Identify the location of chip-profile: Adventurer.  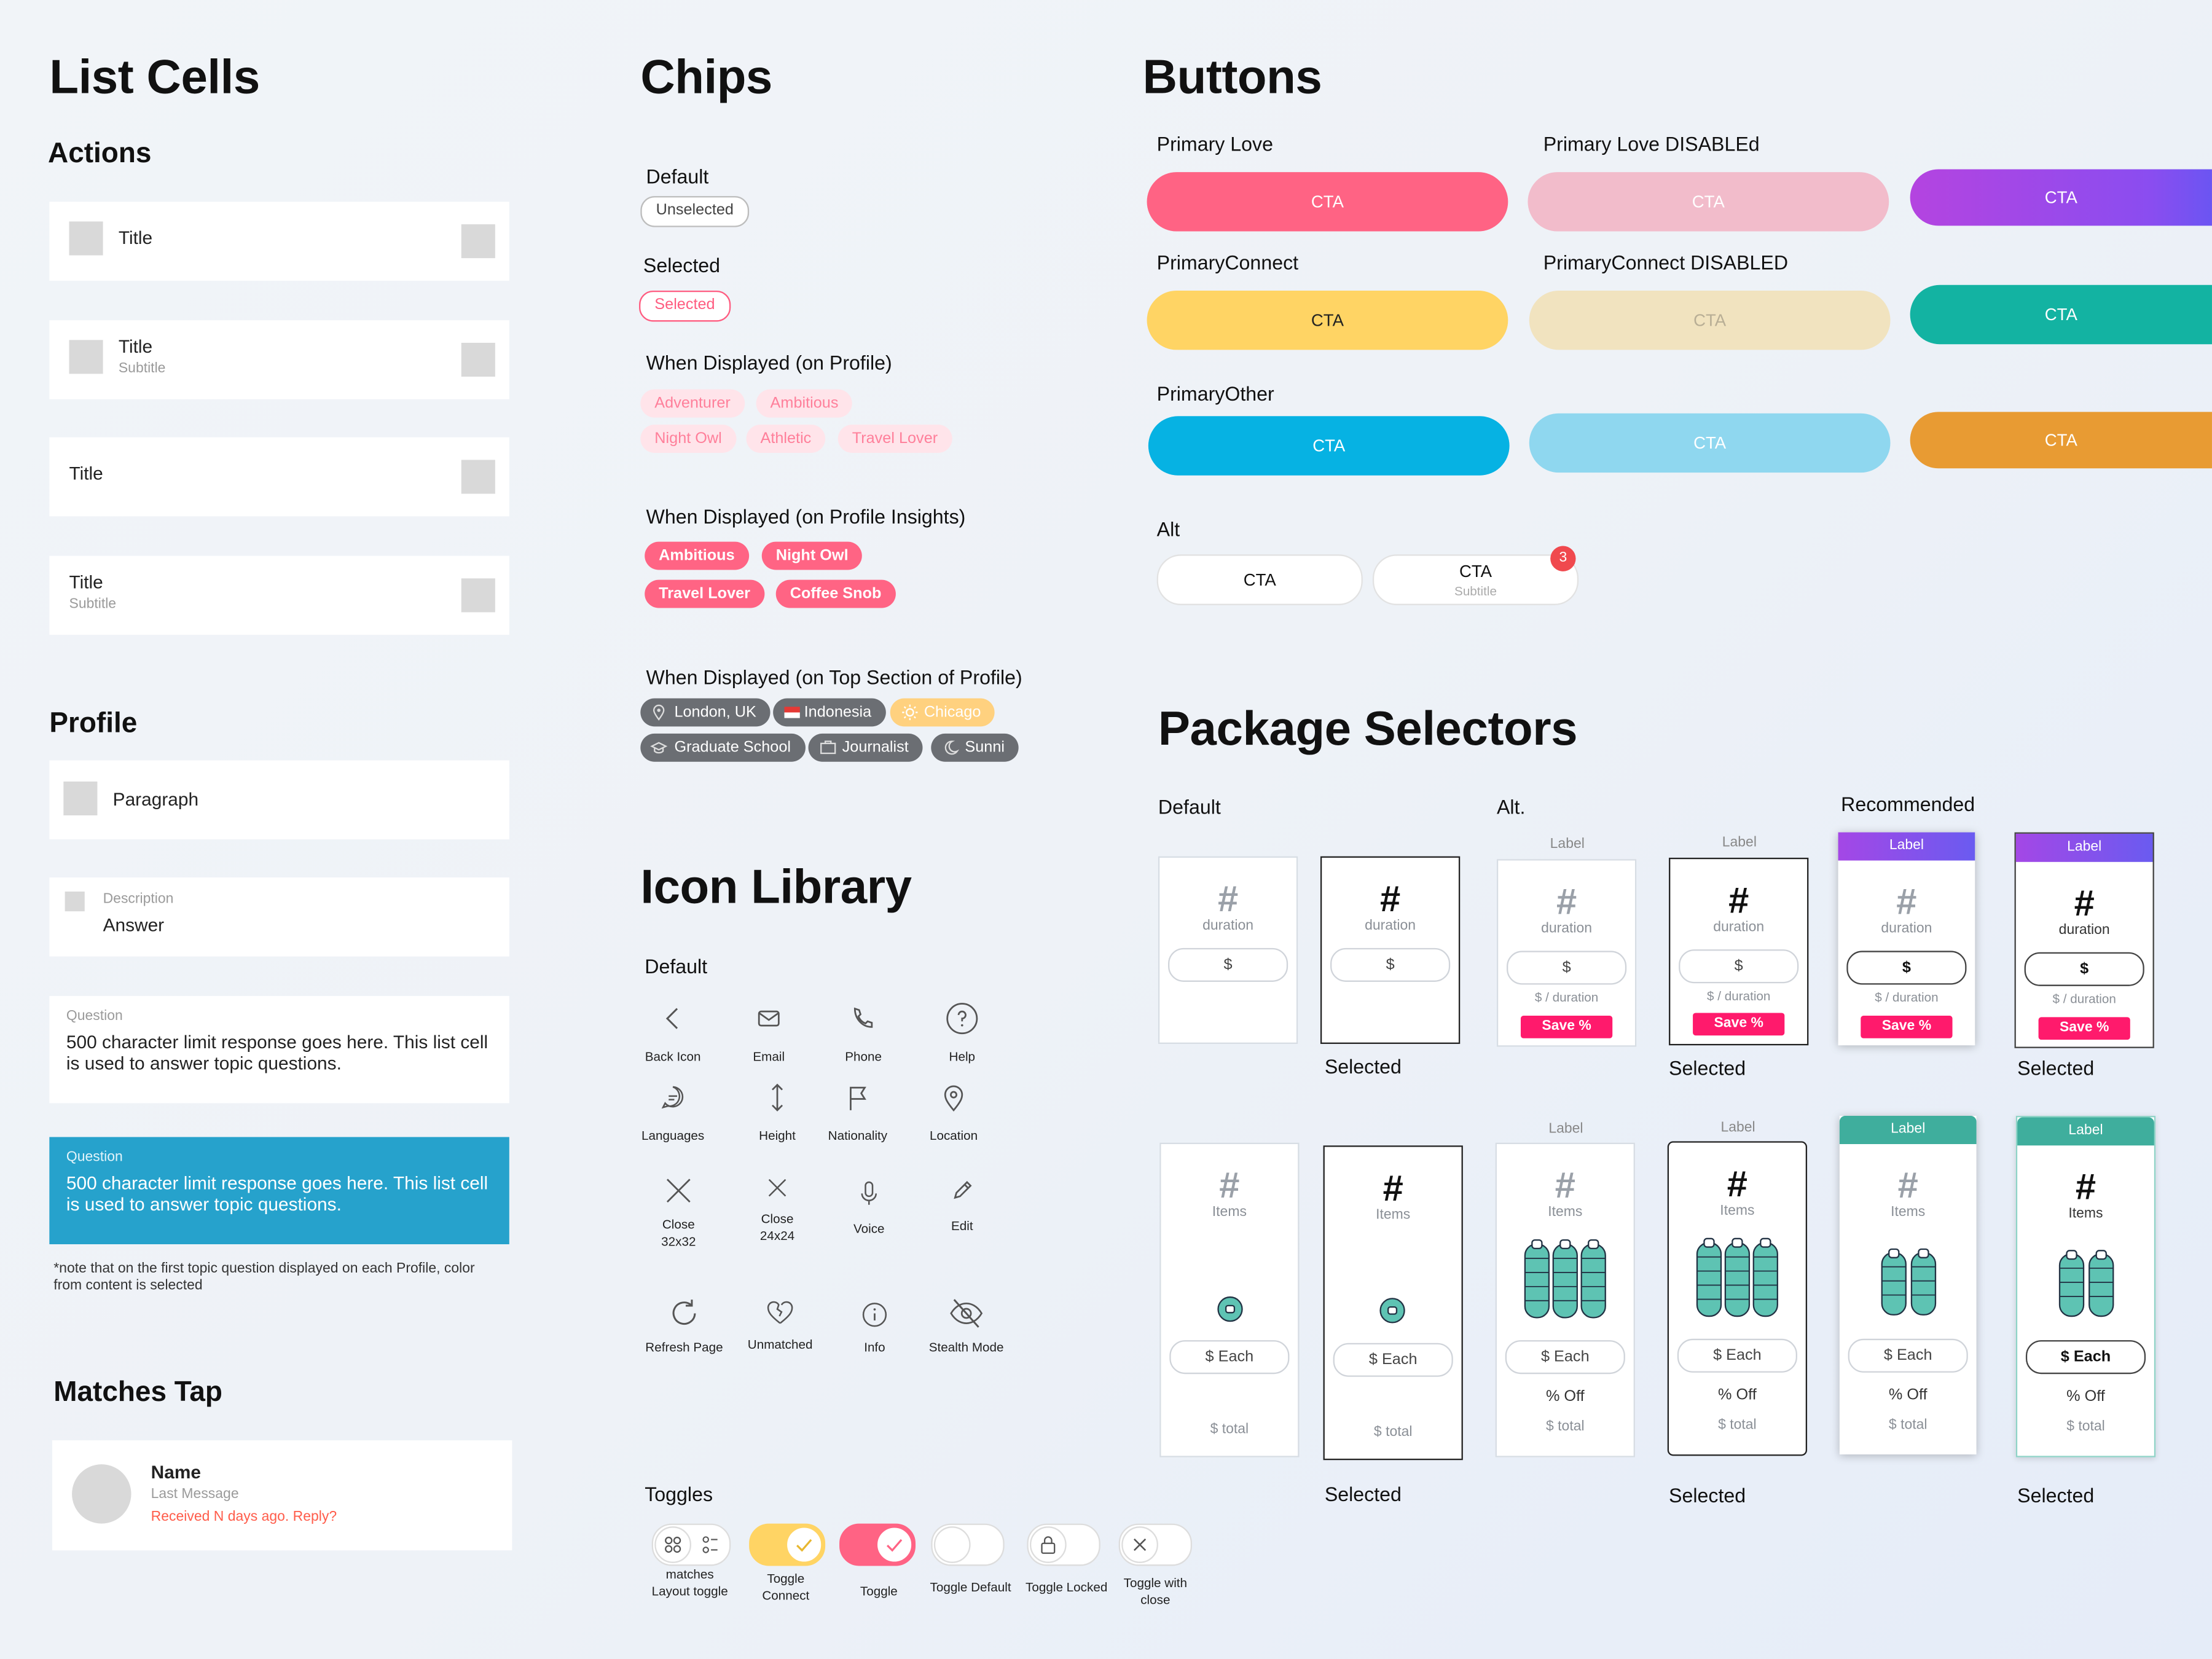
(692, 403).